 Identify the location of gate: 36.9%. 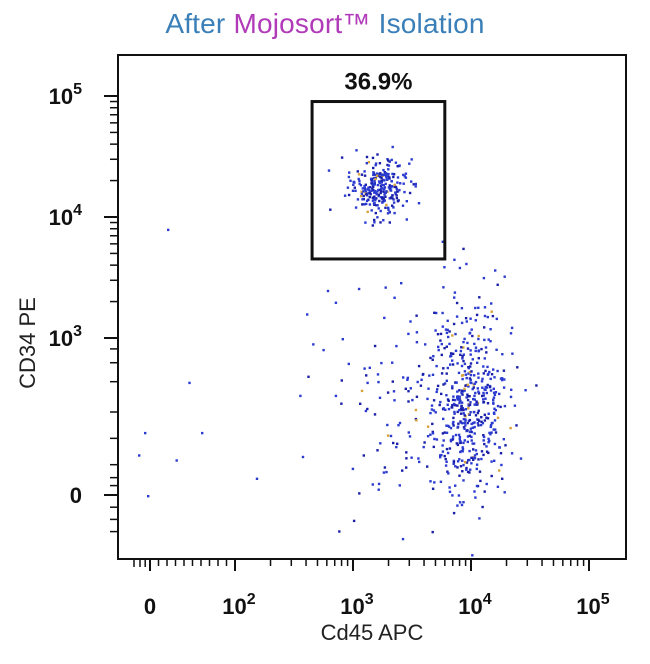
(378, 165).